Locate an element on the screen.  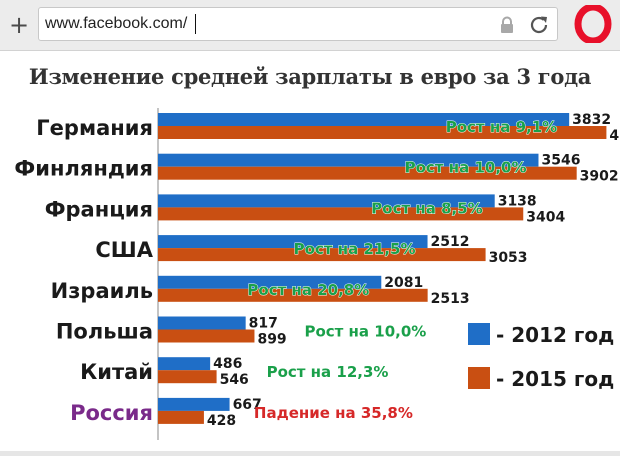
growth-annotation: Рост на 8,5% is located at coordinates (426, 208).